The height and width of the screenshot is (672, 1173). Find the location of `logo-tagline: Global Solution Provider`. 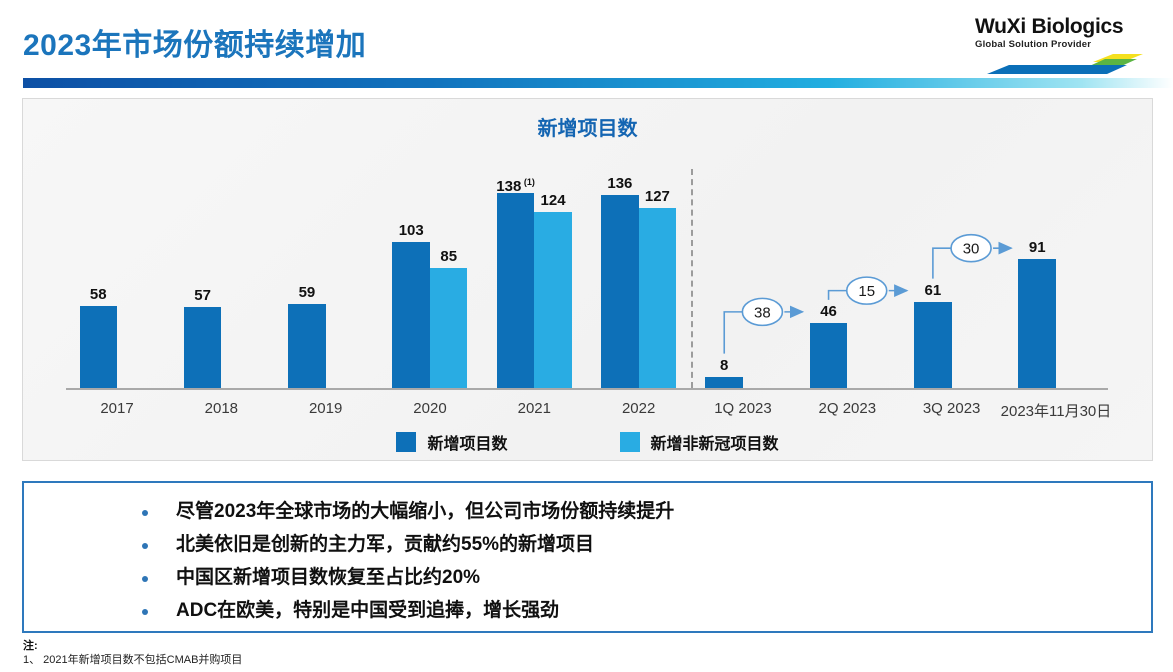

logo-tagline: Global Solution Provider is located at coordinates (1033, 44).